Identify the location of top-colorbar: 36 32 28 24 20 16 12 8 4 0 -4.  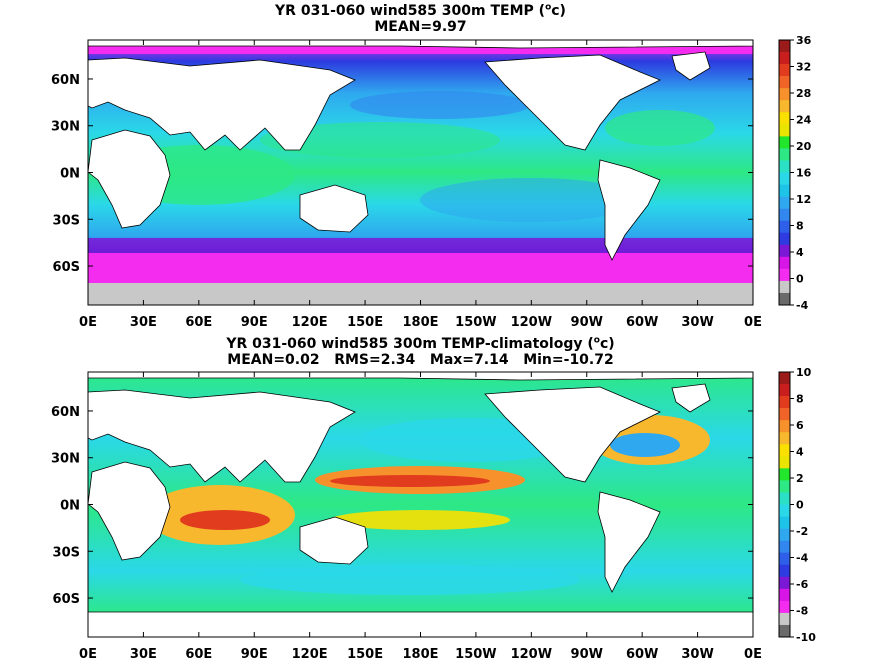
(795, 173).